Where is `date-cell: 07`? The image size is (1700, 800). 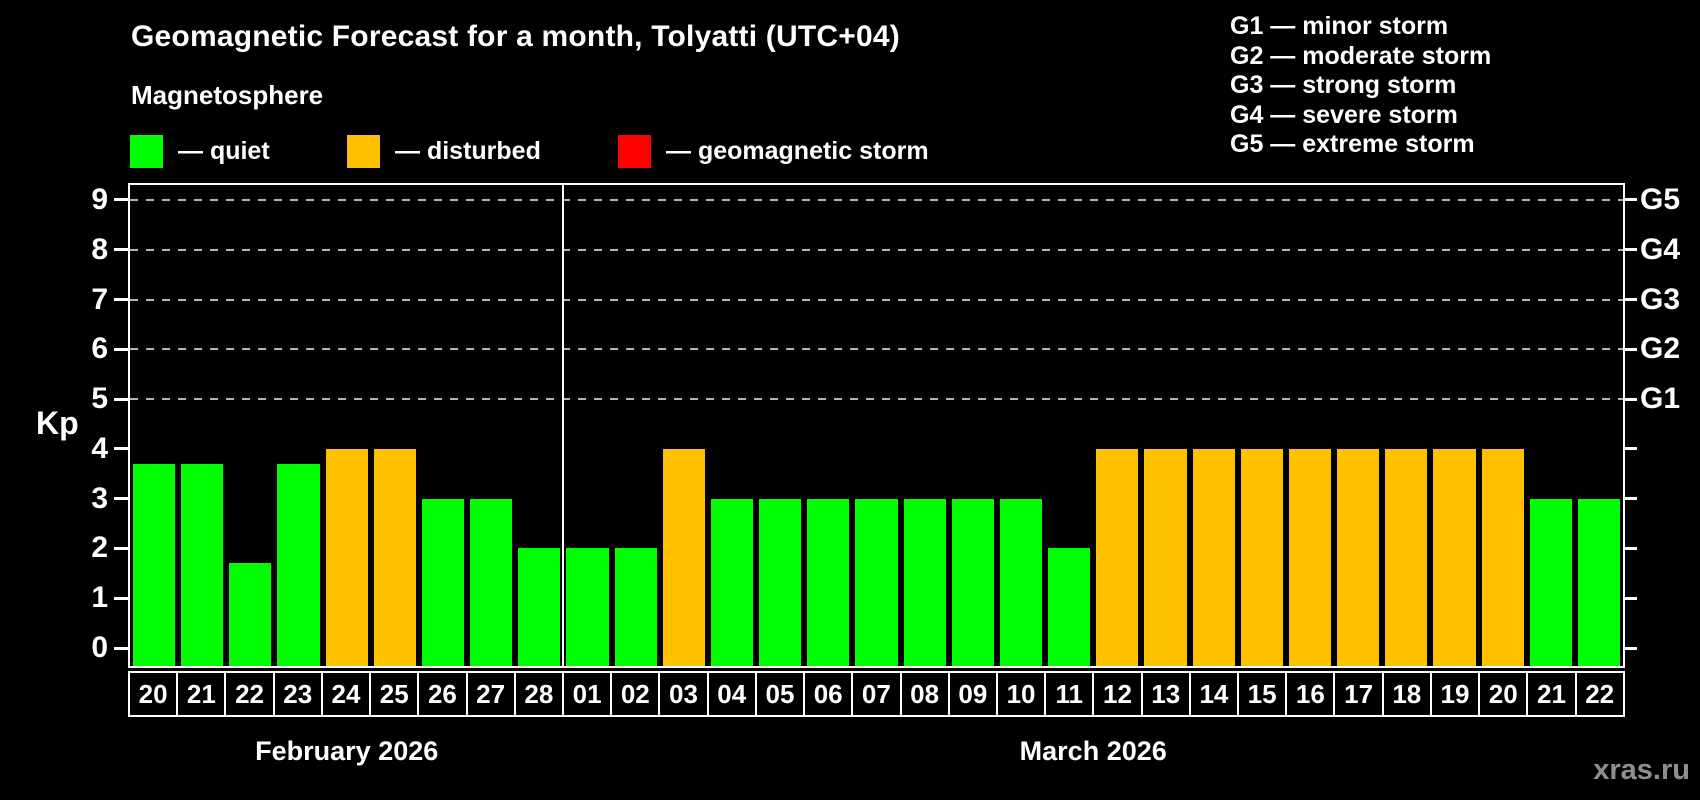
date-cell: 07 is located at coordinates (875, 694).